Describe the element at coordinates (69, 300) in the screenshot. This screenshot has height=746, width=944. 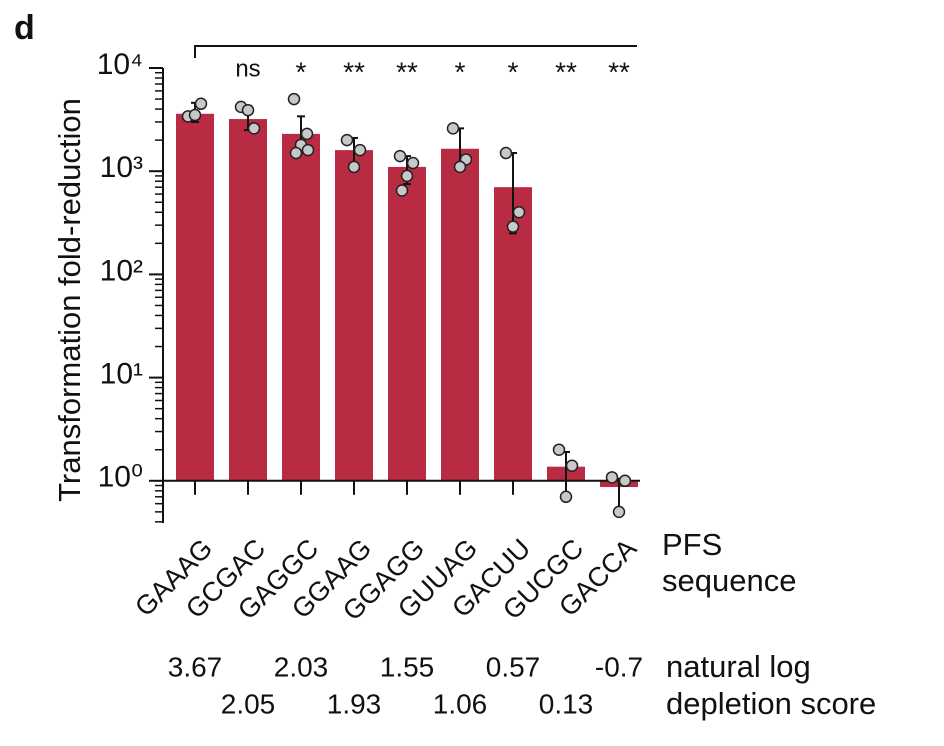
I see `y-axis-title: Transformation fold-reduction` at that location.